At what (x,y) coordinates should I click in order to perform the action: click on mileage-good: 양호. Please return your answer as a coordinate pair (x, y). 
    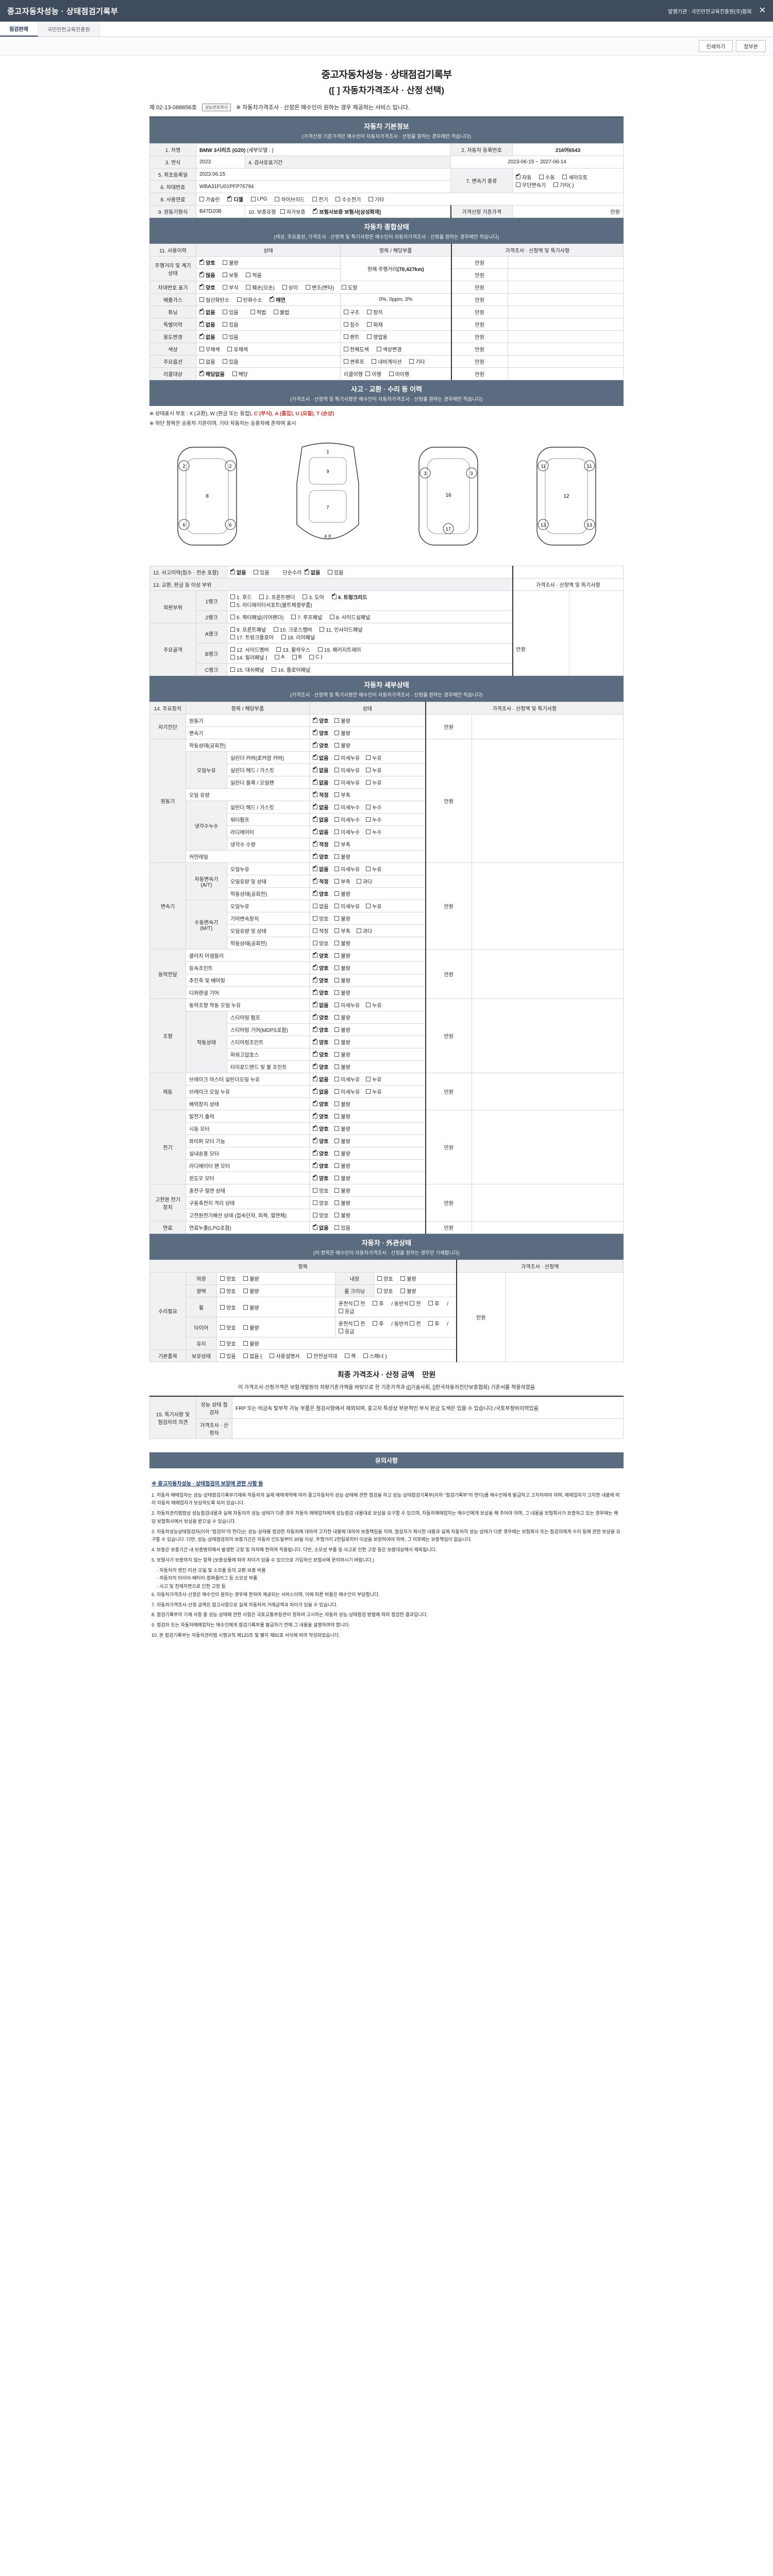
    Looking at the image, I should click on (207, 262).